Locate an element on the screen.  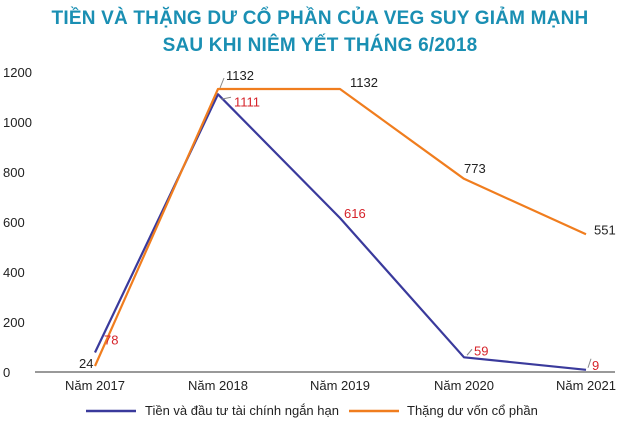
x-tick-label: Năm 2019 is located at coordinates (340, 385).